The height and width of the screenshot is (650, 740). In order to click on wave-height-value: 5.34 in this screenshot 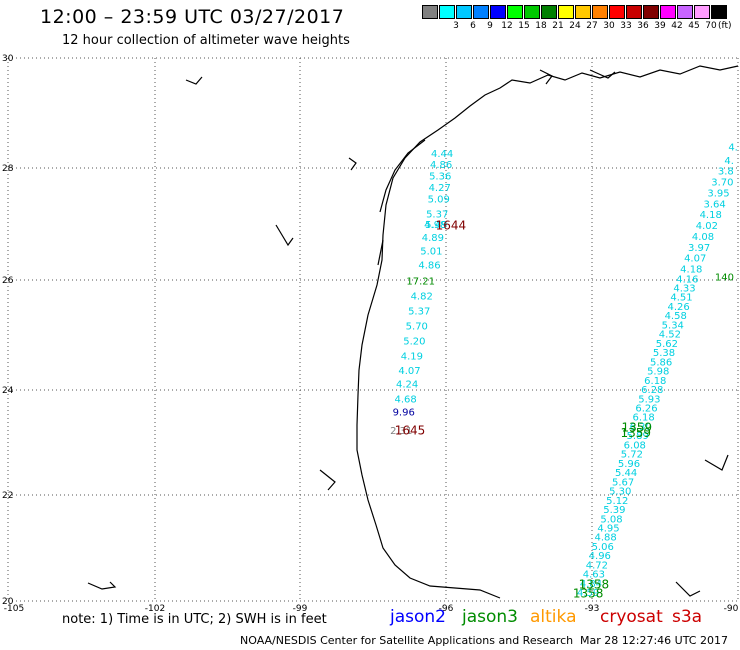, I will do `click(673, 325)`.